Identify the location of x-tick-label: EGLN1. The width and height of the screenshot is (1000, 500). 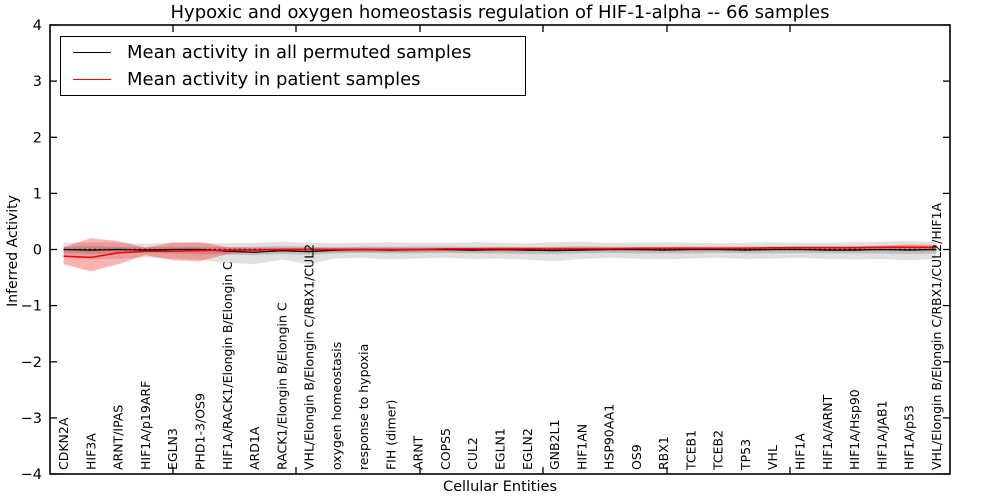
(500, 449).